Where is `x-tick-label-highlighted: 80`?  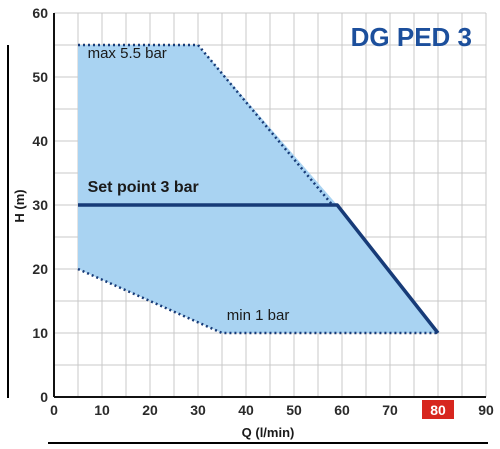 x-tick-label-highlighted: 80 is located at coordinates (438, 410).